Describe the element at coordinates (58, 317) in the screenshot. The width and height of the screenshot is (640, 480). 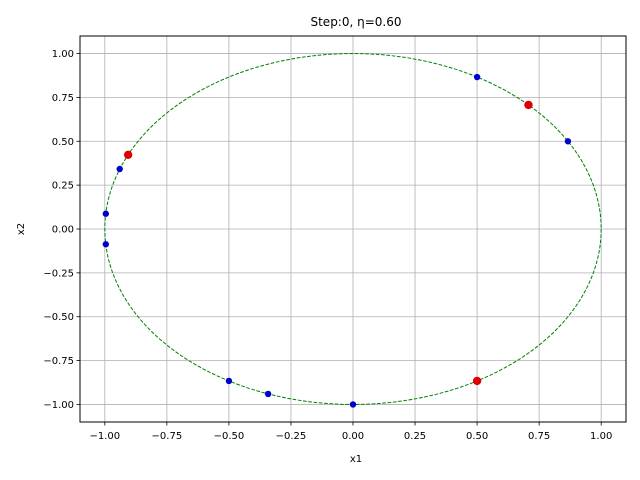
I see `y-tick-label: −0.50` at that location.